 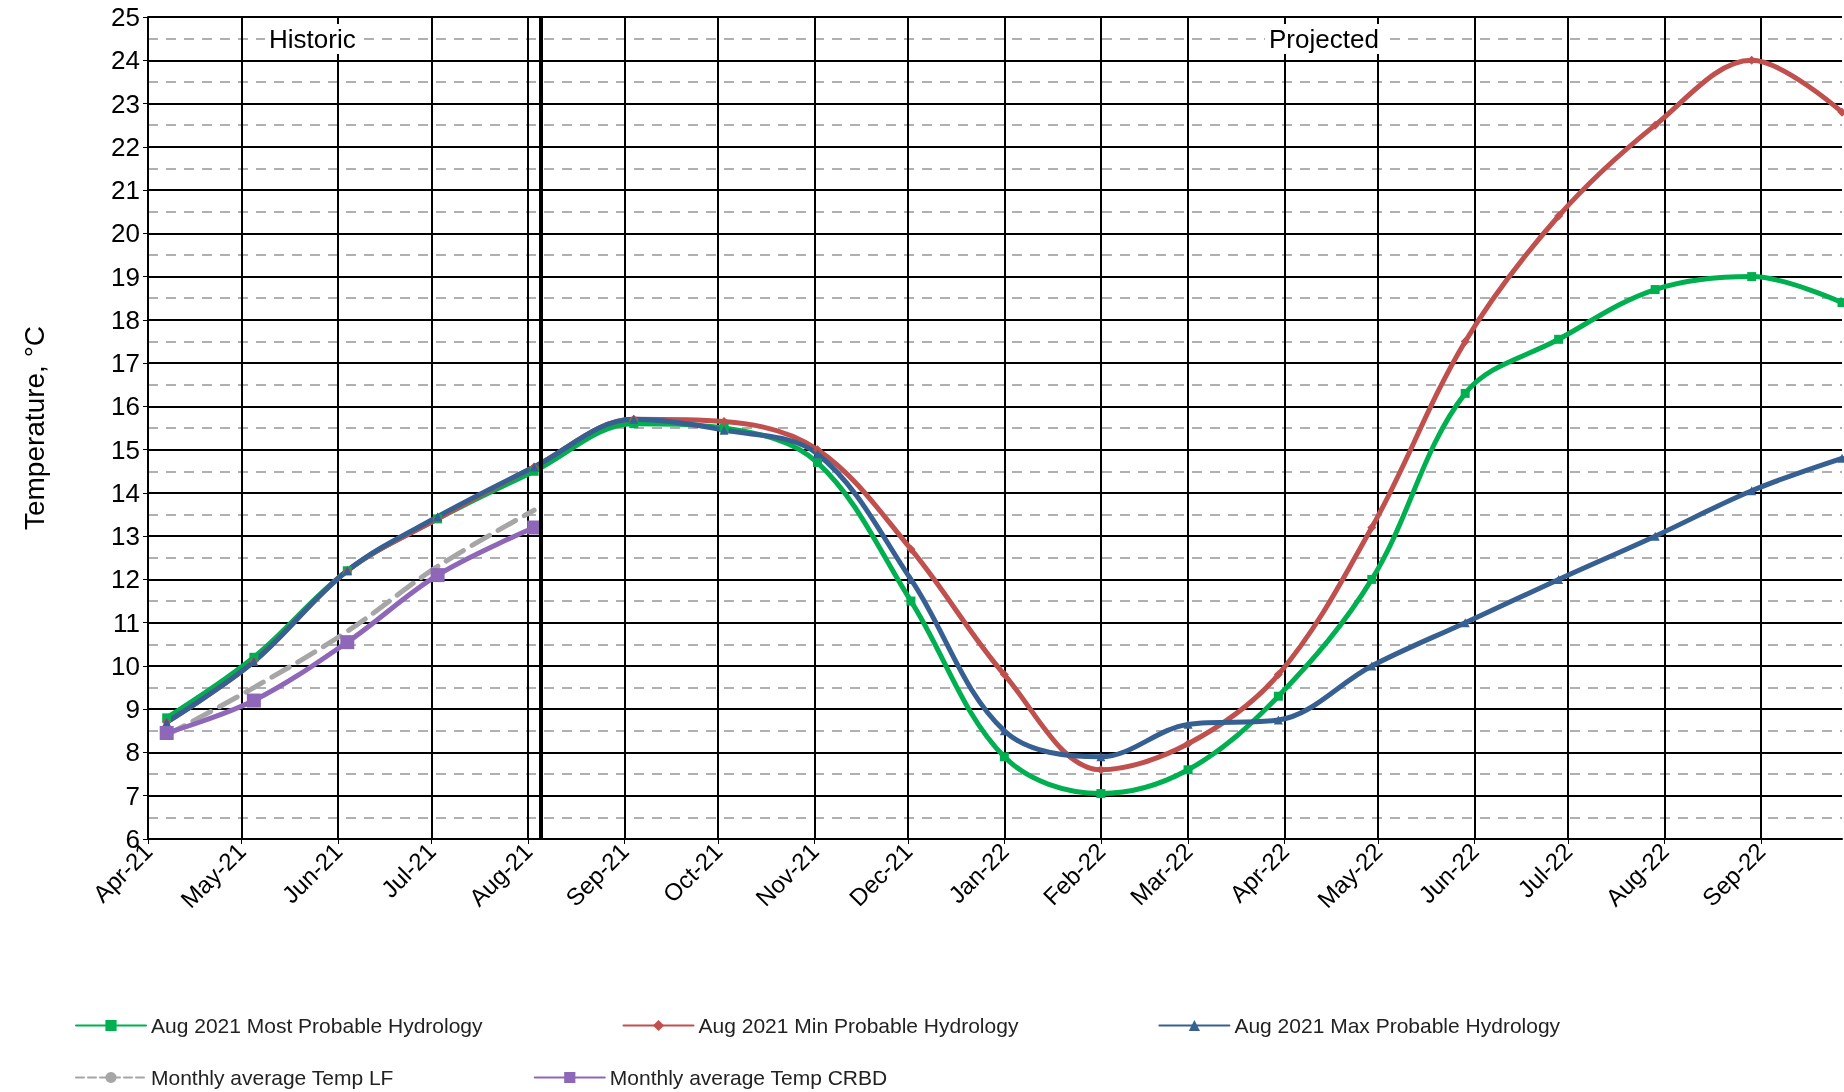 I want to click on y-tick-label: 15, so click(x=125, y=449).